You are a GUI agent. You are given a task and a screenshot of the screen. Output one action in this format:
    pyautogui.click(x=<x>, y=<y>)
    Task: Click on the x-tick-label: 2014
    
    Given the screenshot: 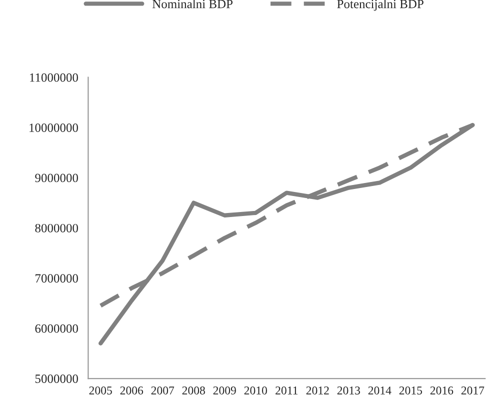 What is the action you would take?
    pyautogui.click(x=380, y=390)
    